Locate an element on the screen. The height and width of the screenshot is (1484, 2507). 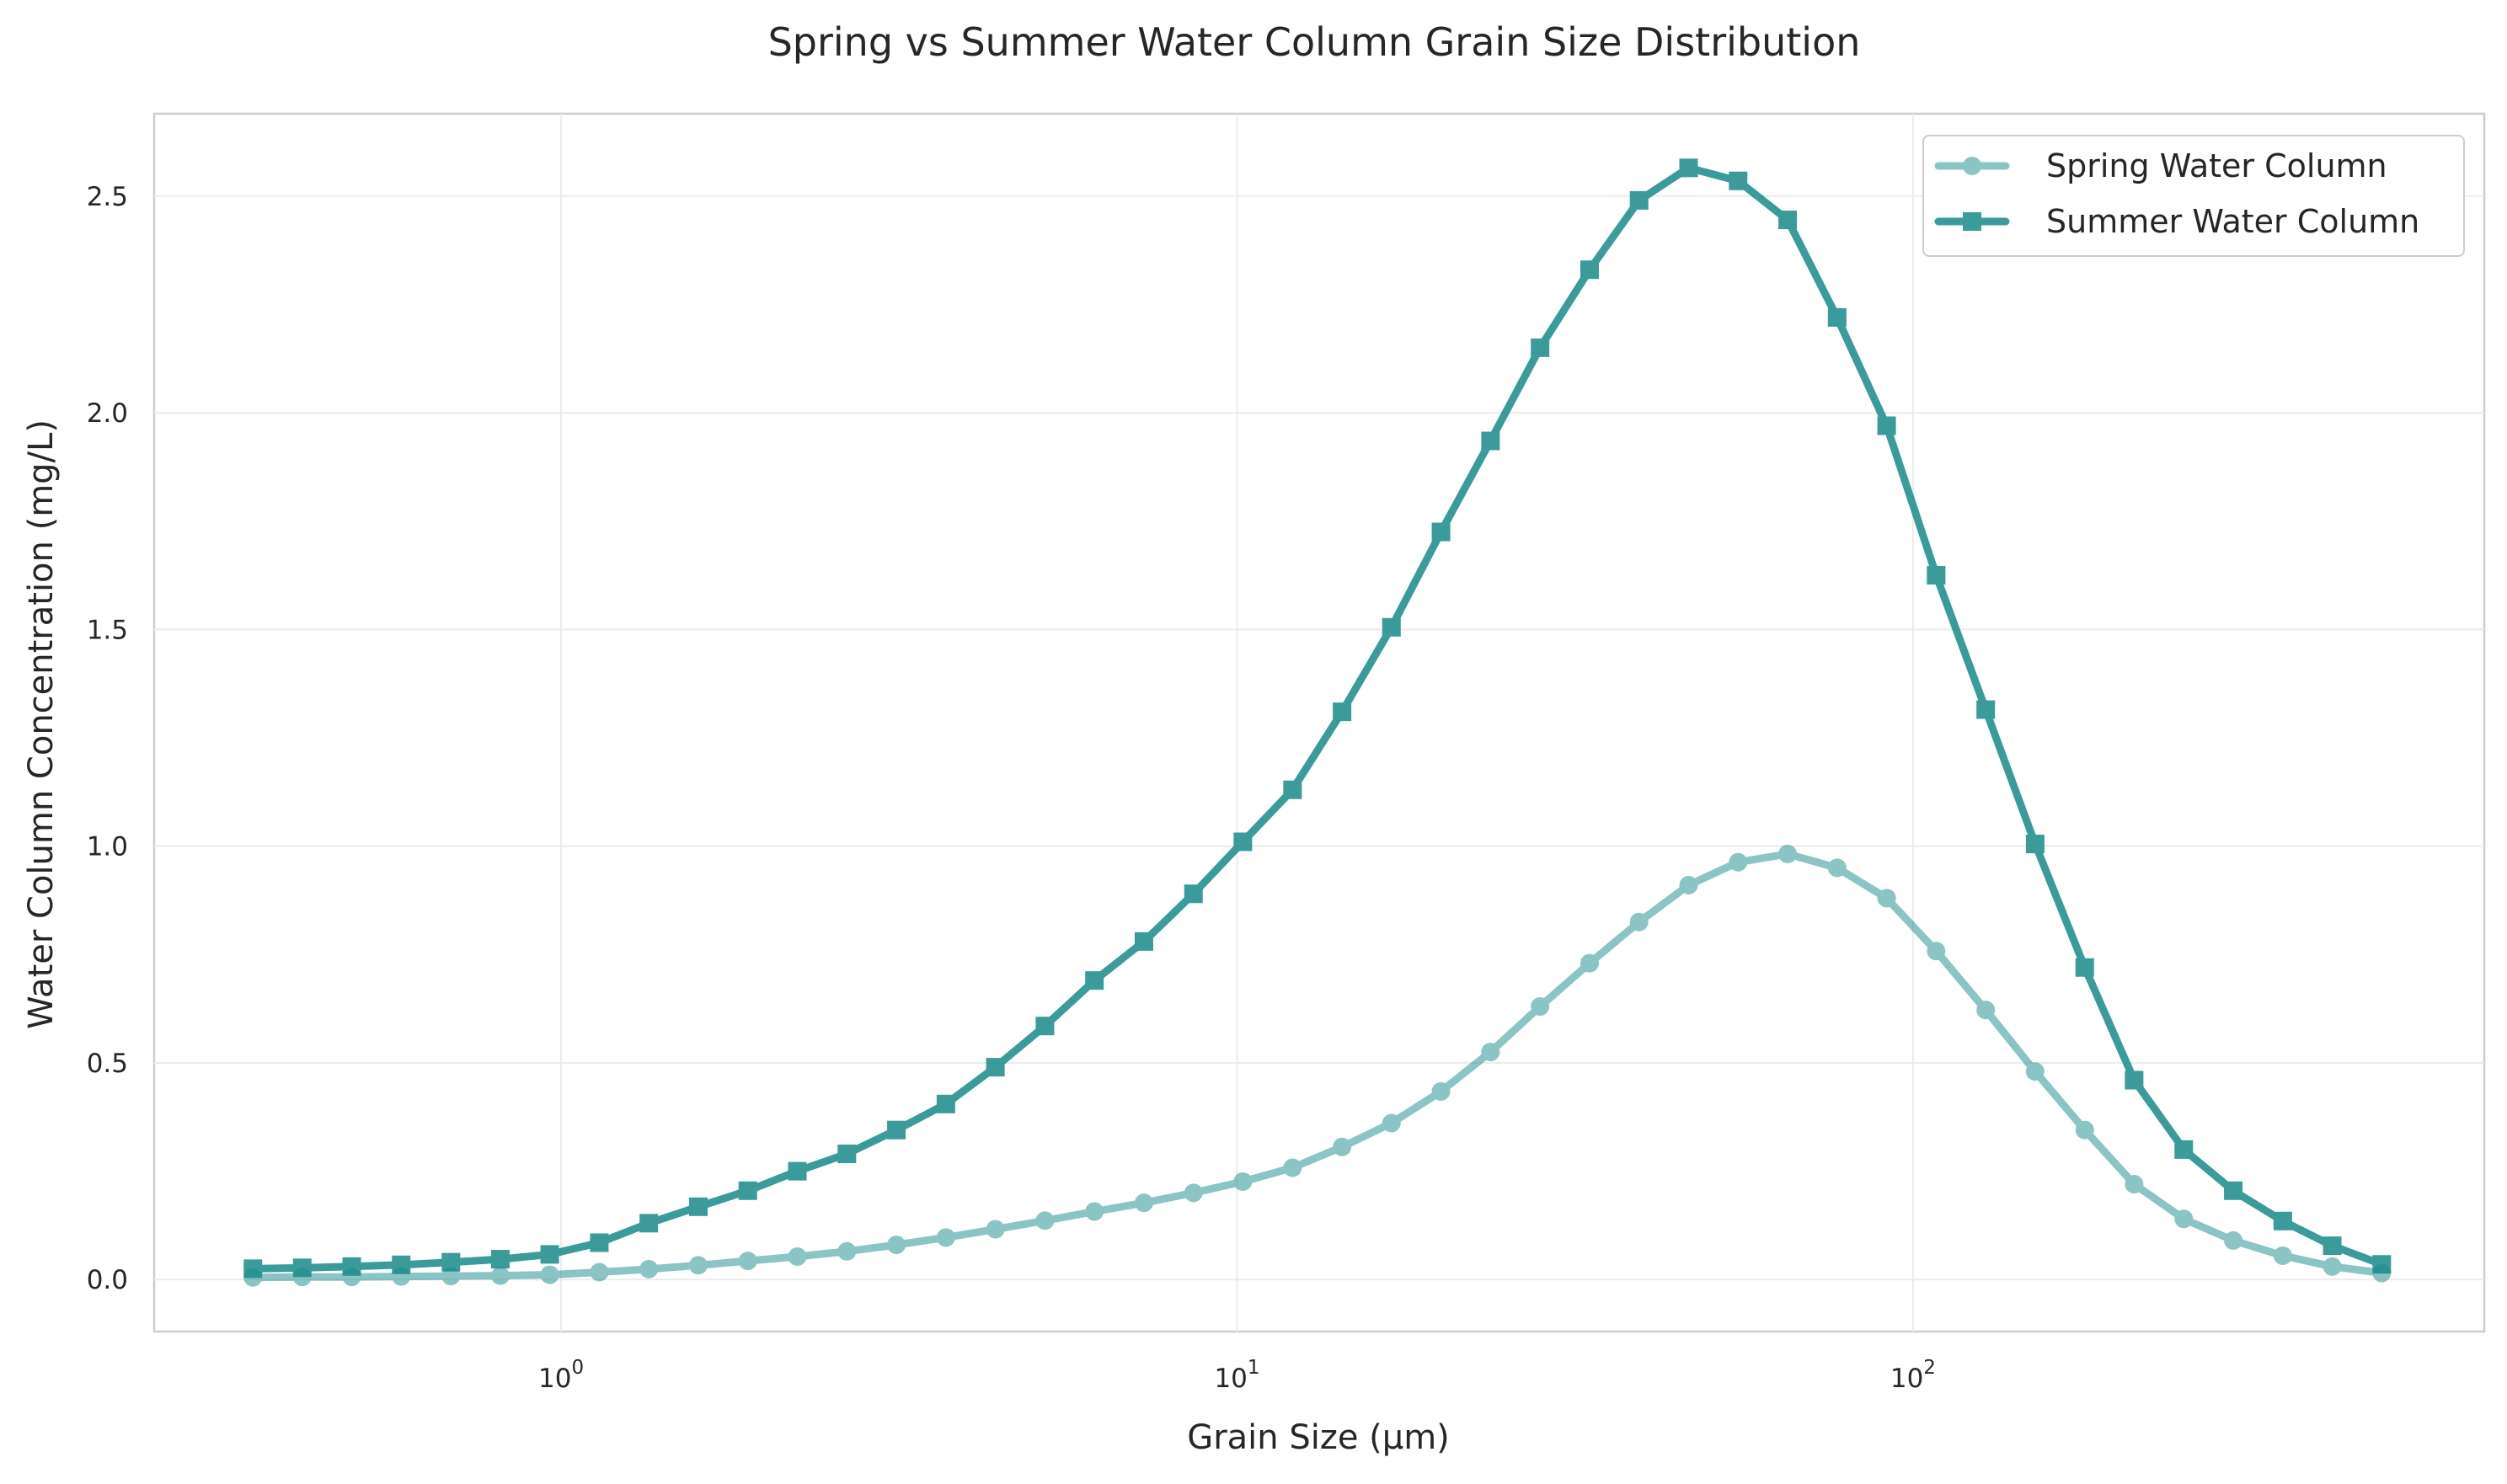
x-tick-label: 10⁰ is located at coordinates (561, 1376).